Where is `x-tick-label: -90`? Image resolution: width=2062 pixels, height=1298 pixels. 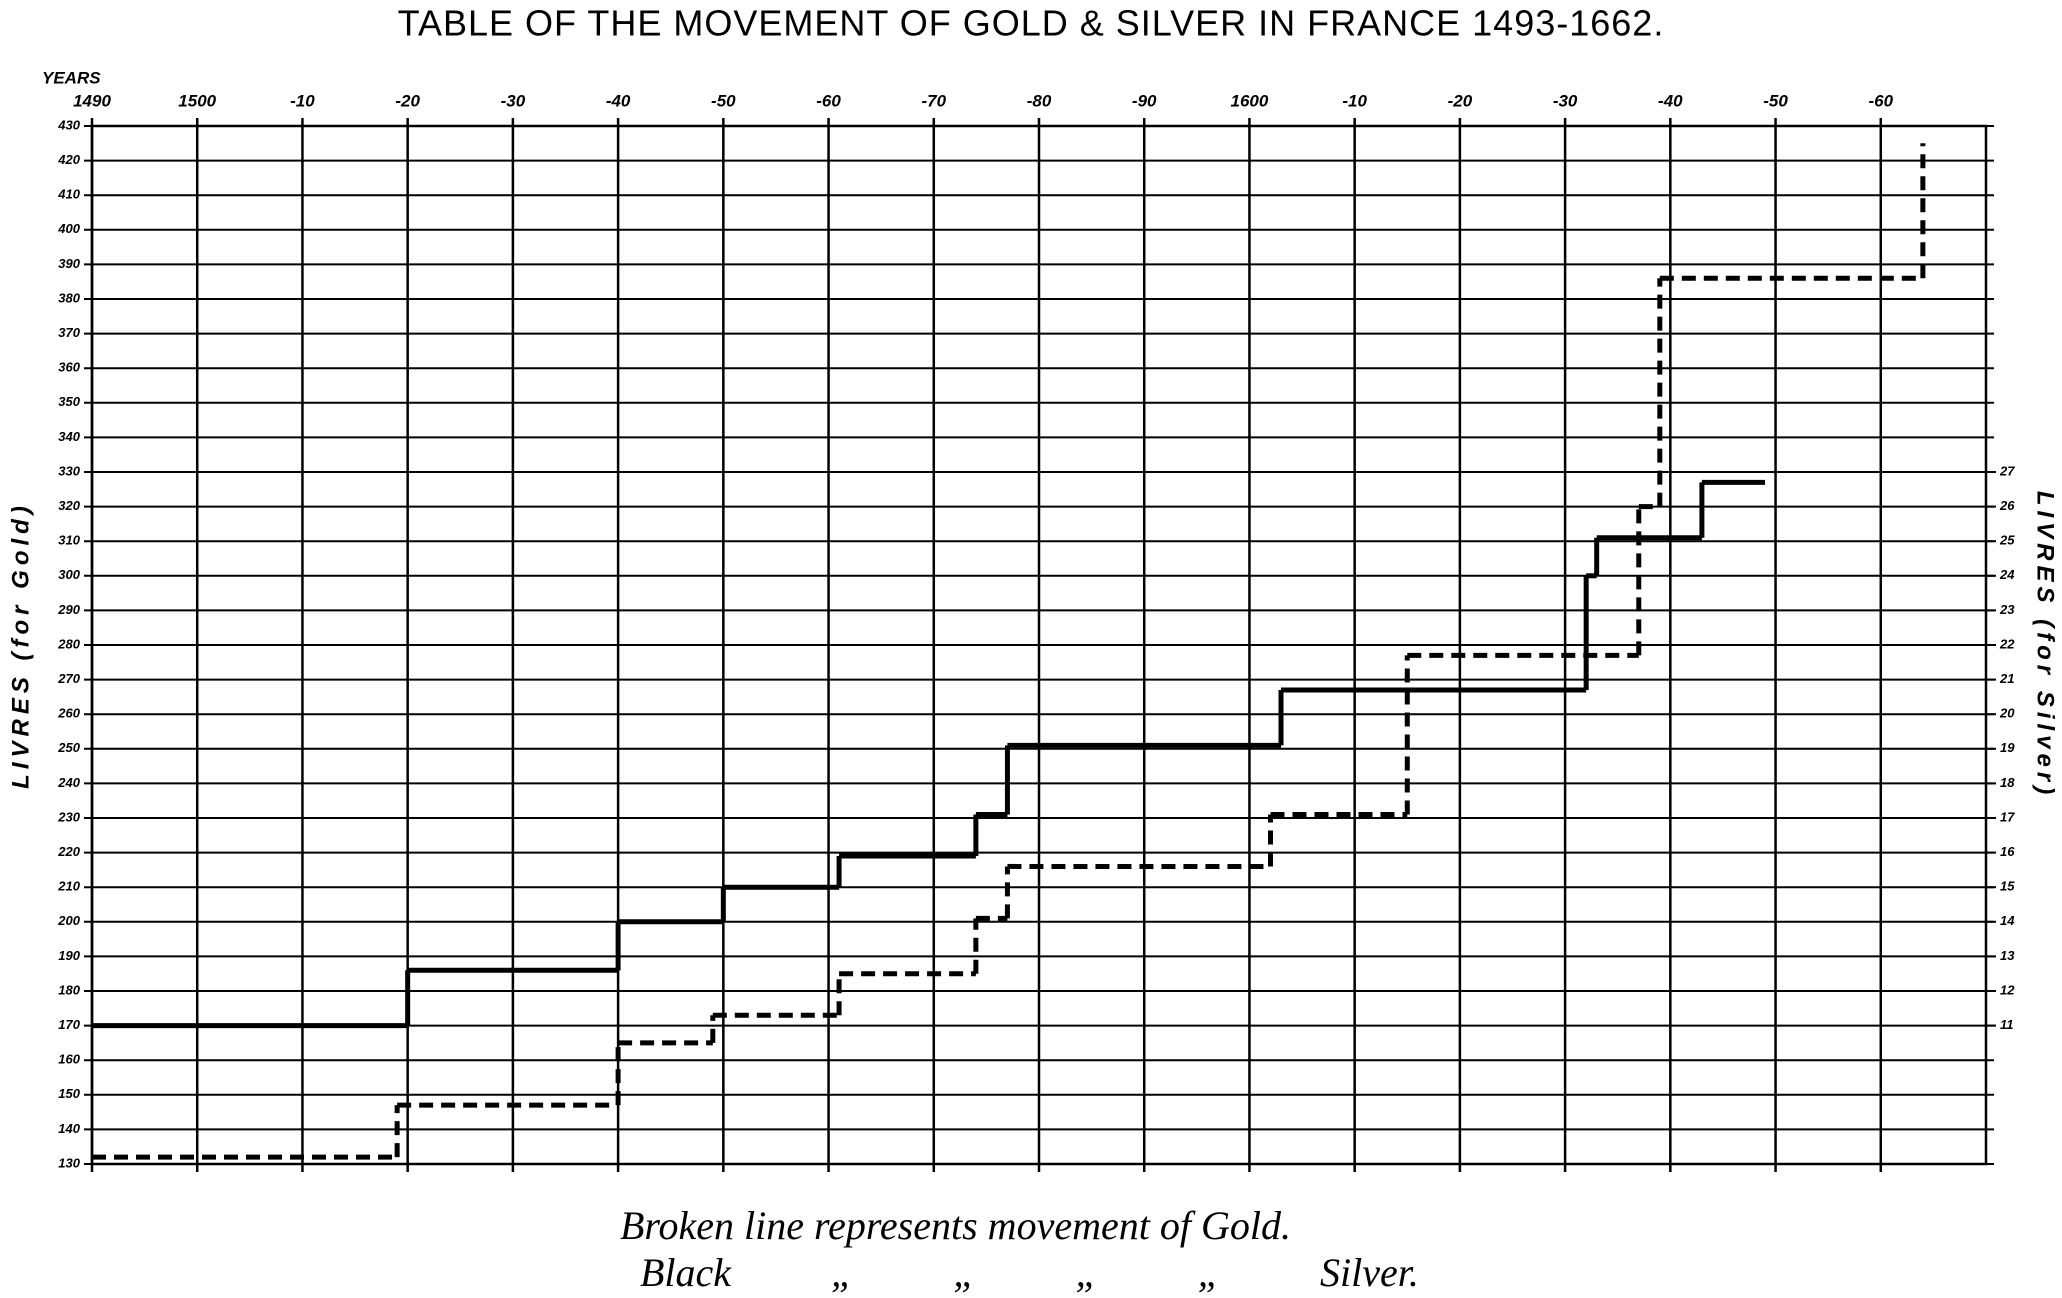
x-tick-label: -90 is located at coordinates (1144, 100).